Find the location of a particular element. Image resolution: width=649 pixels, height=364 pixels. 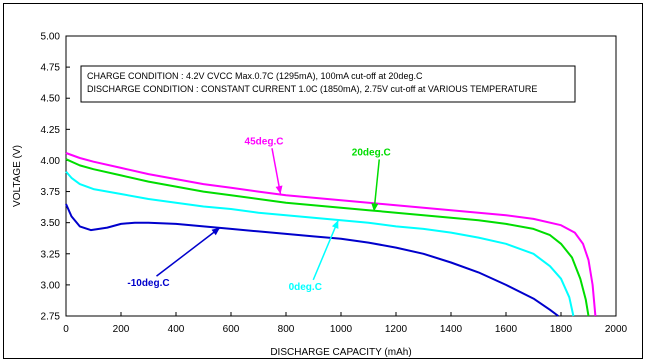

y-tick-label: 4.25 is located at coordinates (51, 130).